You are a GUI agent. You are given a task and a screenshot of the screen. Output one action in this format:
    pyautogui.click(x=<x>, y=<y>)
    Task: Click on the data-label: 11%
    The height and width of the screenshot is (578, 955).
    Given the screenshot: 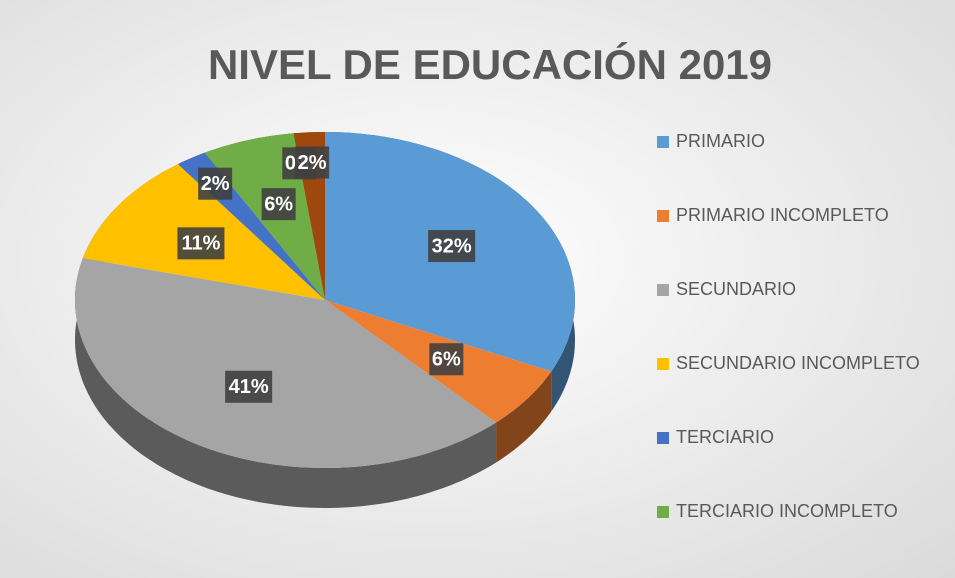 What is the action you would take?
    pyautogui.click(x=200, y=244)
    